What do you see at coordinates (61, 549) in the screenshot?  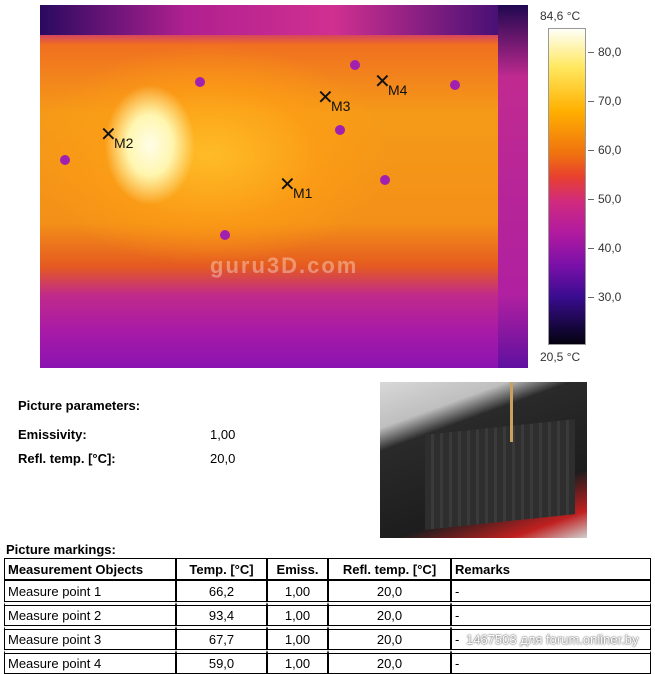 I see `picture-markings-title: Picture markings:` at bounding box center [61, 549].